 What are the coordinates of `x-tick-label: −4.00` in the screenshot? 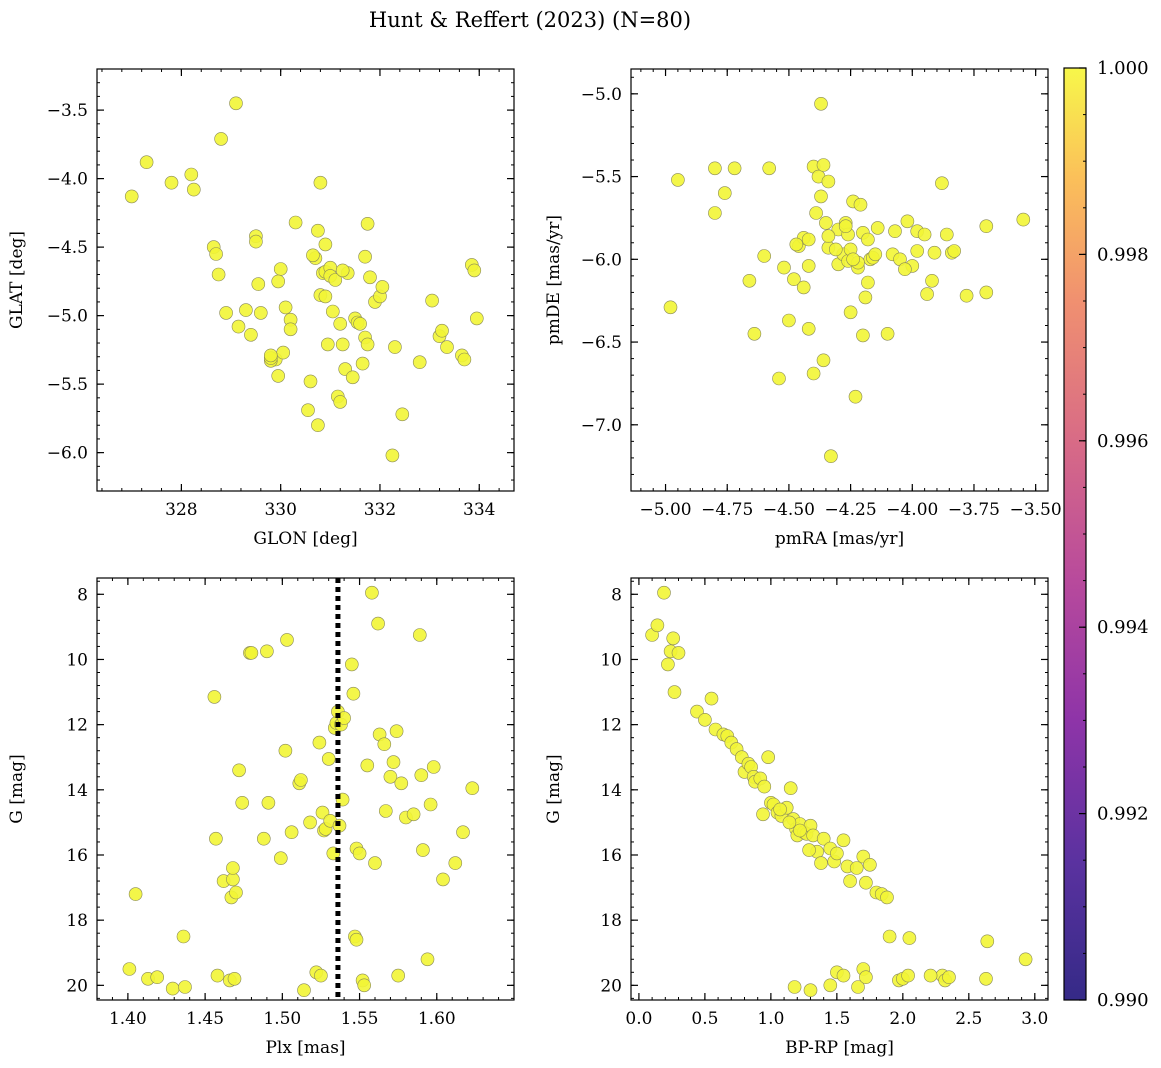 It's located at (912, 510).